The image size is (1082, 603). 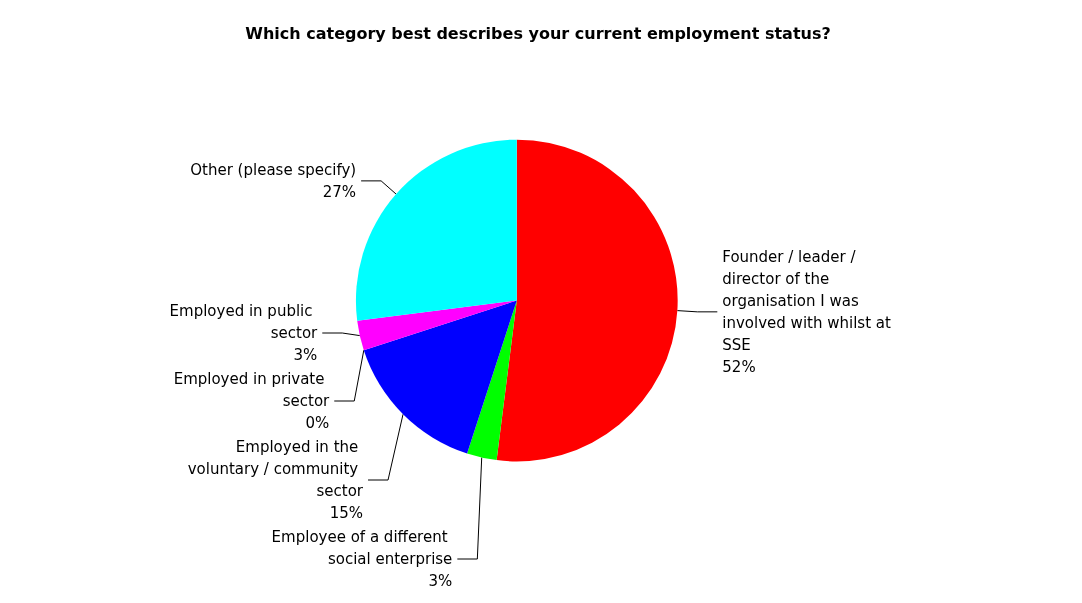 I want to click on text: 0%, so click(x=317, y=423).